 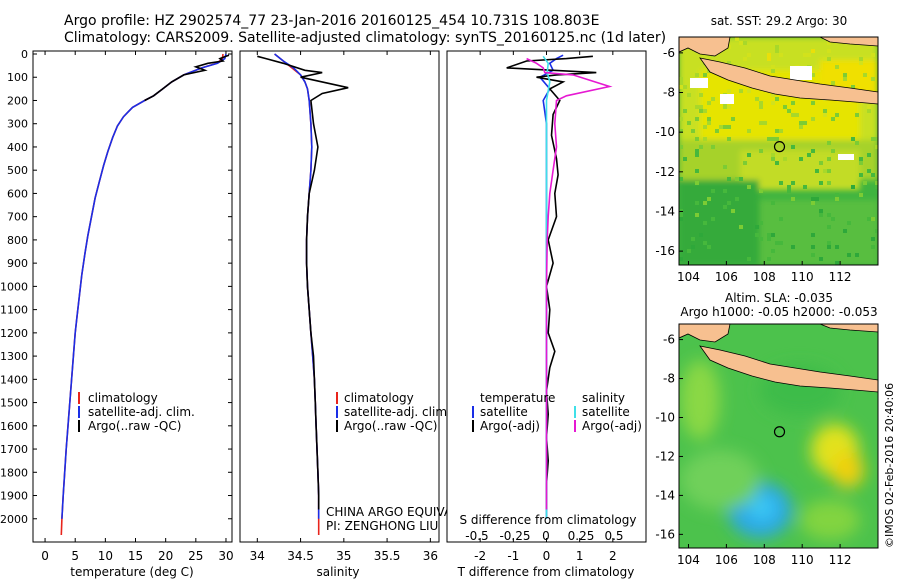 I want to click on x-tick-label: 1, so click(x=580, y=556).